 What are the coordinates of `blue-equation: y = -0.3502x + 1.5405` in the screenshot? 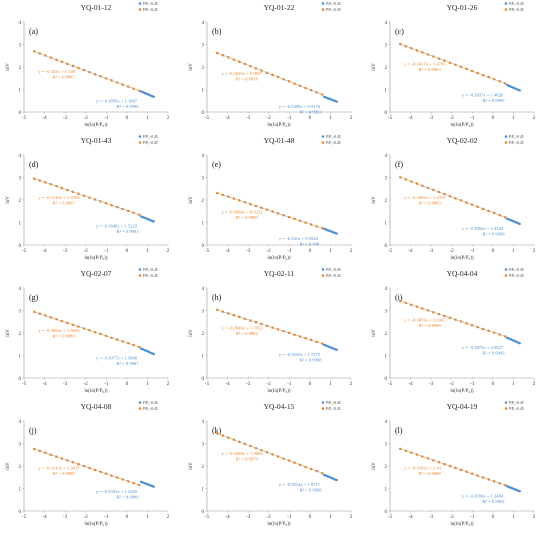 It's located at (117, 491).